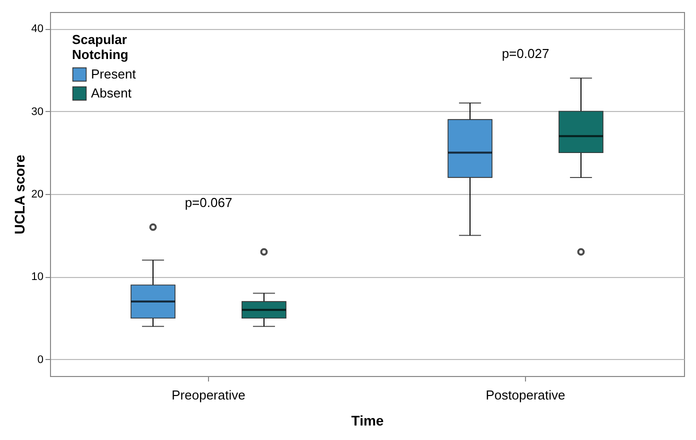 The image size is (696, 440). What do you see at coordinates (37, 277) in the screenshot?
I see `y-tick-label: 10` at bounding box center [37, 277].